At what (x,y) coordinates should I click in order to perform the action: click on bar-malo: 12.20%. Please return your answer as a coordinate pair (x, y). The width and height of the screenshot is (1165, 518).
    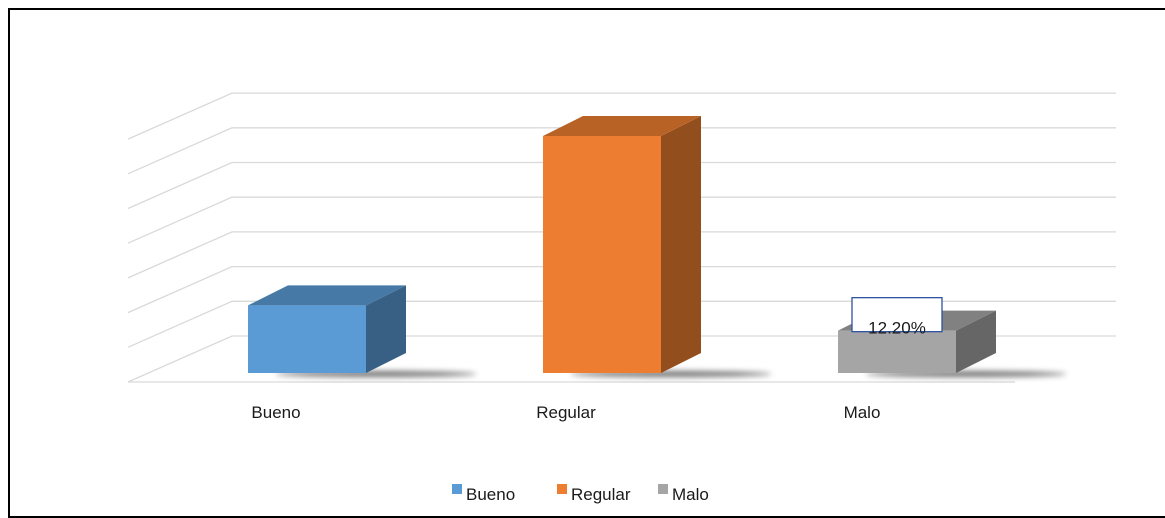
    Looking at the image, I should click on (952, 337).